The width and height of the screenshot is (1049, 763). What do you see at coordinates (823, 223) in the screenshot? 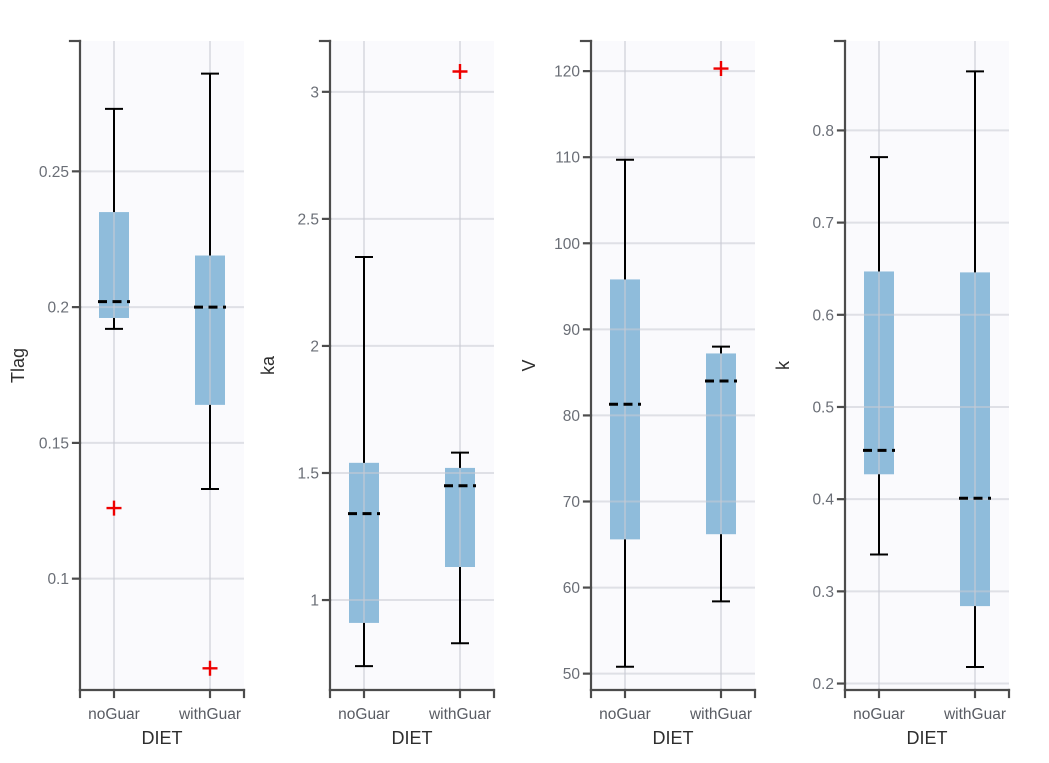
I see `y-tick-label: 0.7` at bounding box center [823, 223].